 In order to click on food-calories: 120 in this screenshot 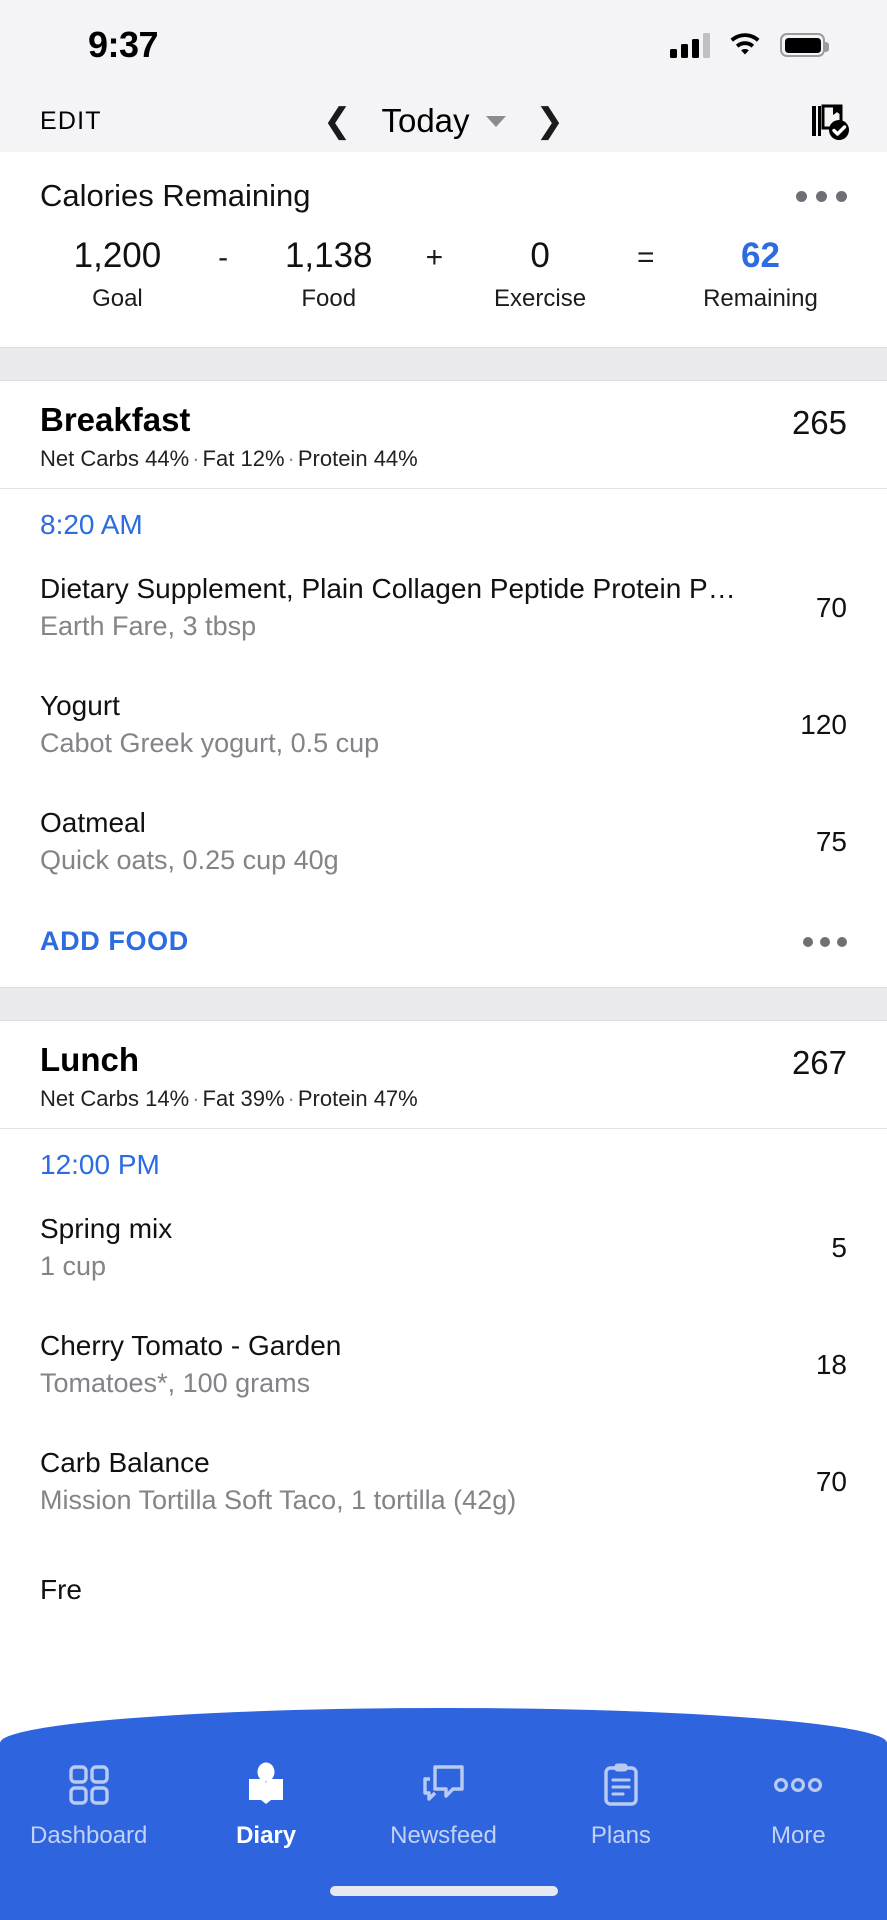, I will do `click(823, 724)`.